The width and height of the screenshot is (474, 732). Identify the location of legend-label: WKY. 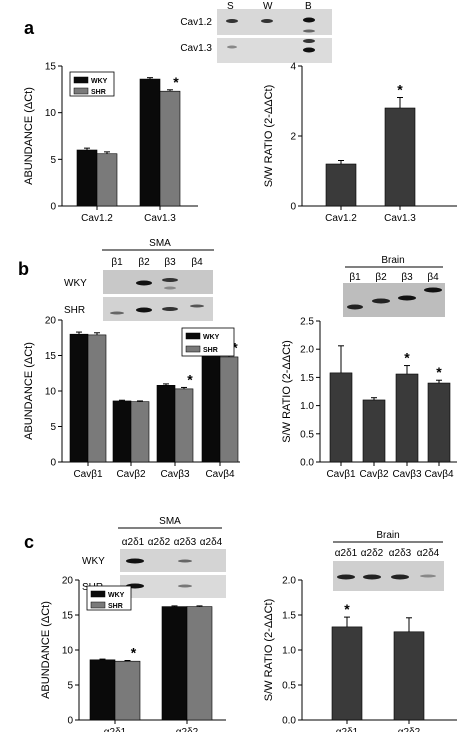
(99, 81).